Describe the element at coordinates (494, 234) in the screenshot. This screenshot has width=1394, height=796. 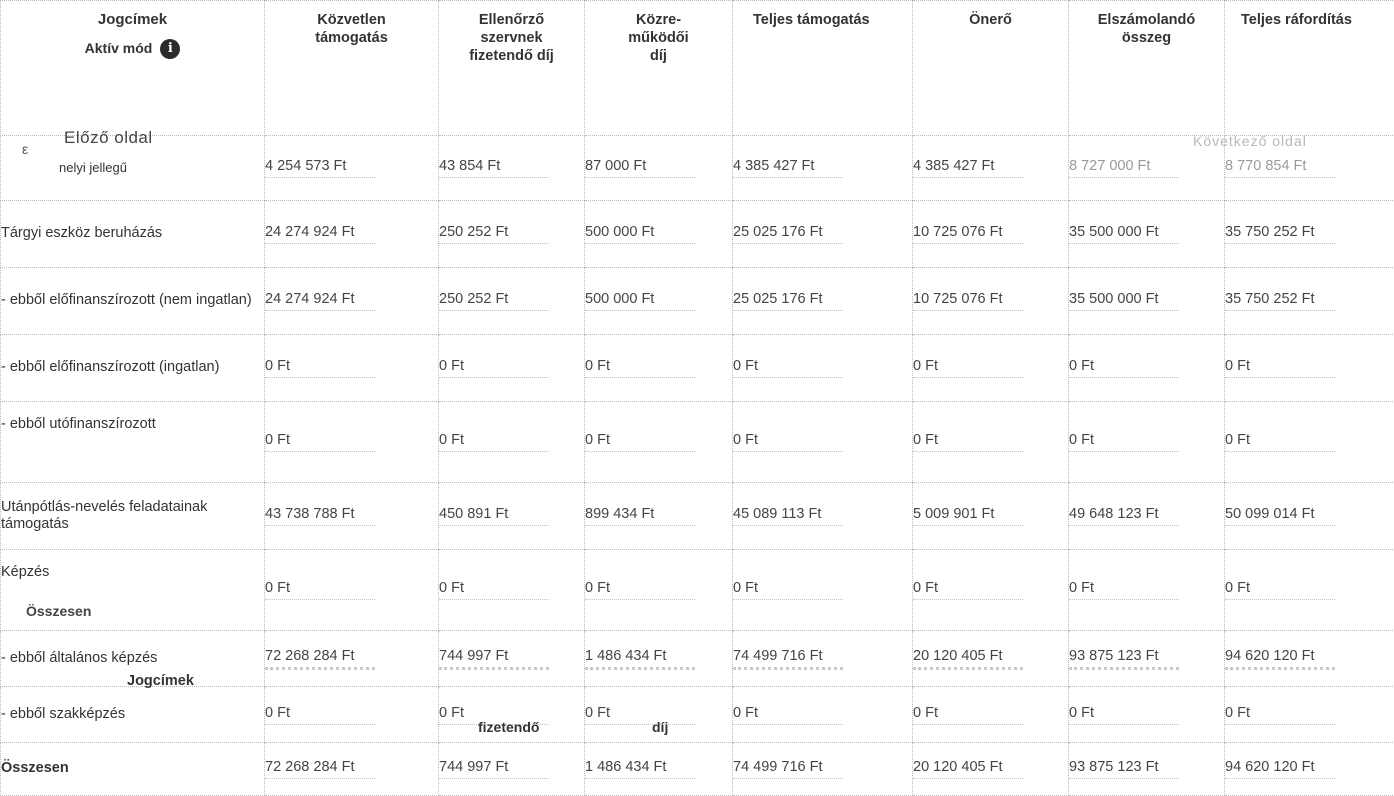
I see `cell-value: 250 252 Ft` at that location.